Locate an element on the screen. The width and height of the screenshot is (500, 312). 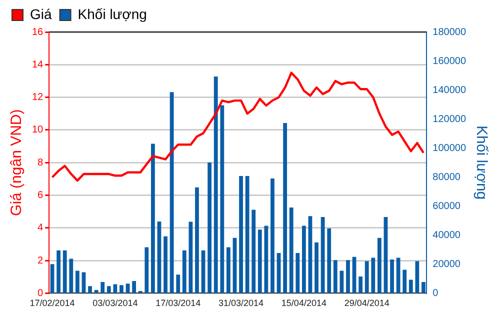
y-axis-title: Giá (ngân VND) is located at coordinates (17, 162).